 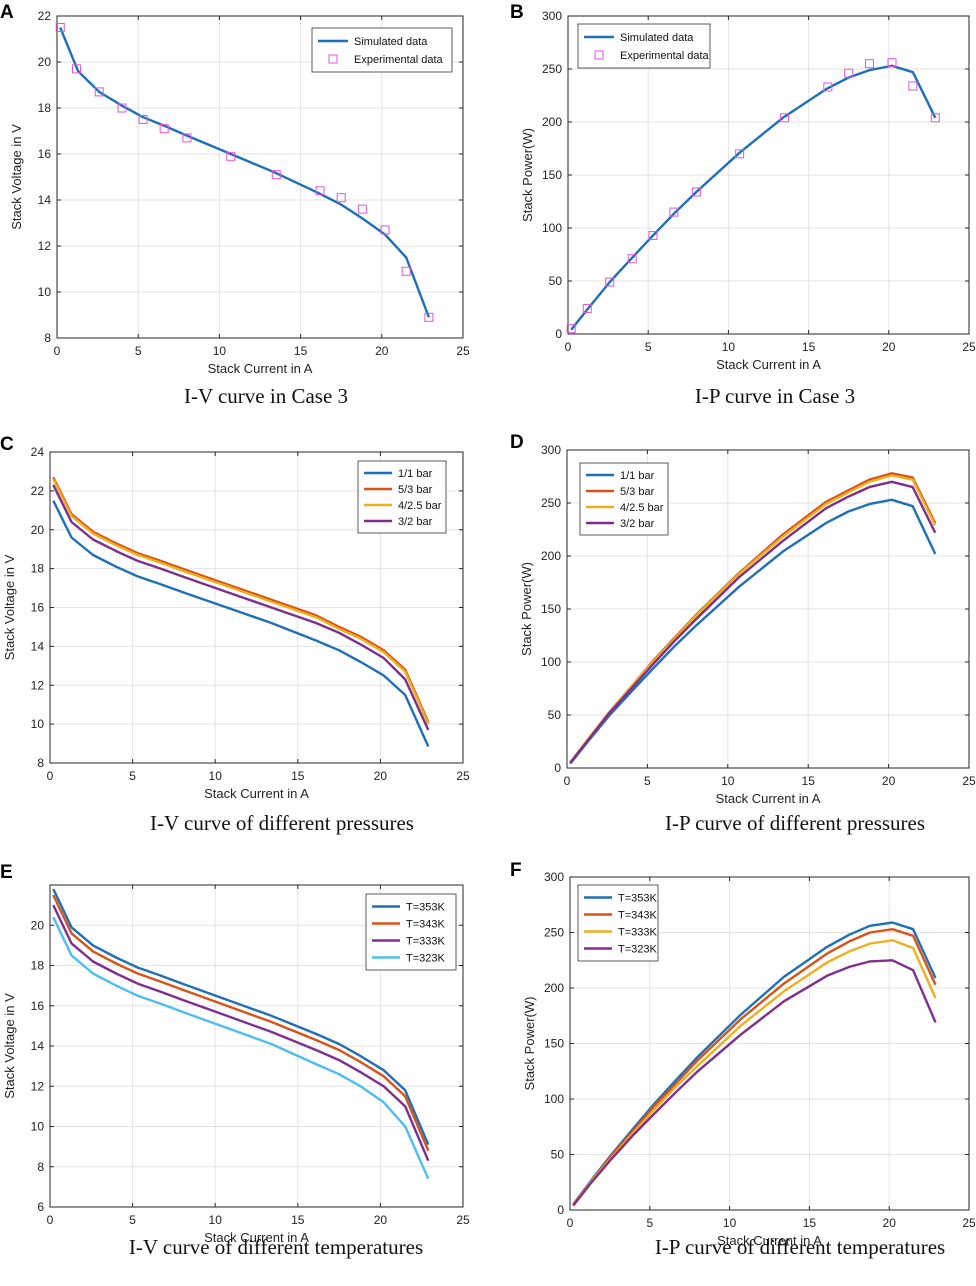 What do you see at coordinates (266, 396) in the screenshot?
I see `panel-caption: I-V curve in Case 3` at bounding box center [266, 396].